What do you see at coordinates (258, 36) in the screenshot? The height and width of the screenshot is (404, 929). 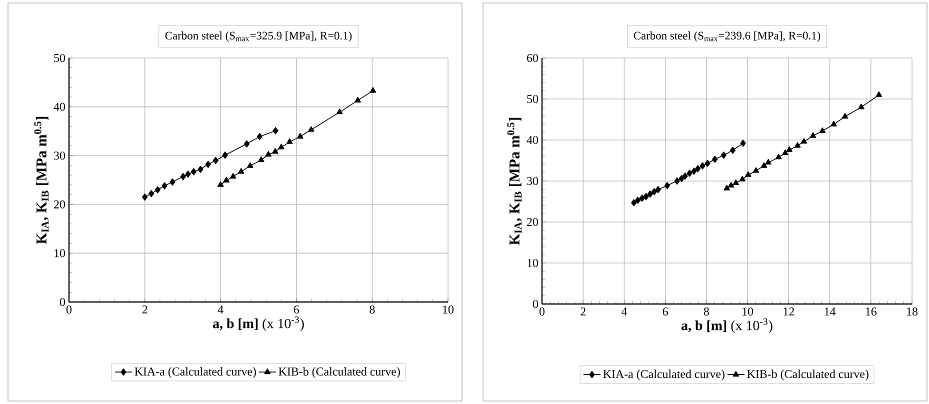 I see `chart-title: Carbon steel (S$_{max}$=325.9 [MPa], R=0.1)` at bounding box center [258, 36].